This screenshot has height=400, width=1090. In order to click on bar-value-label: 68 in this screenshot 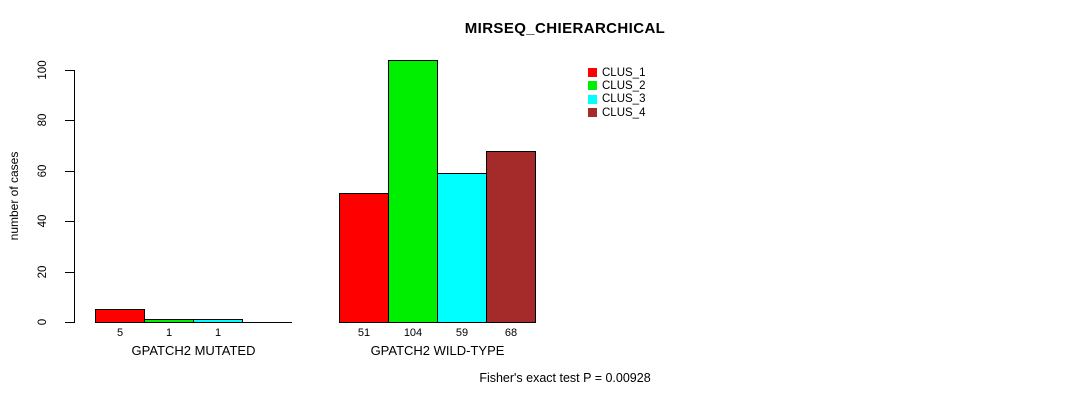, I will do `click(511, 333)`.